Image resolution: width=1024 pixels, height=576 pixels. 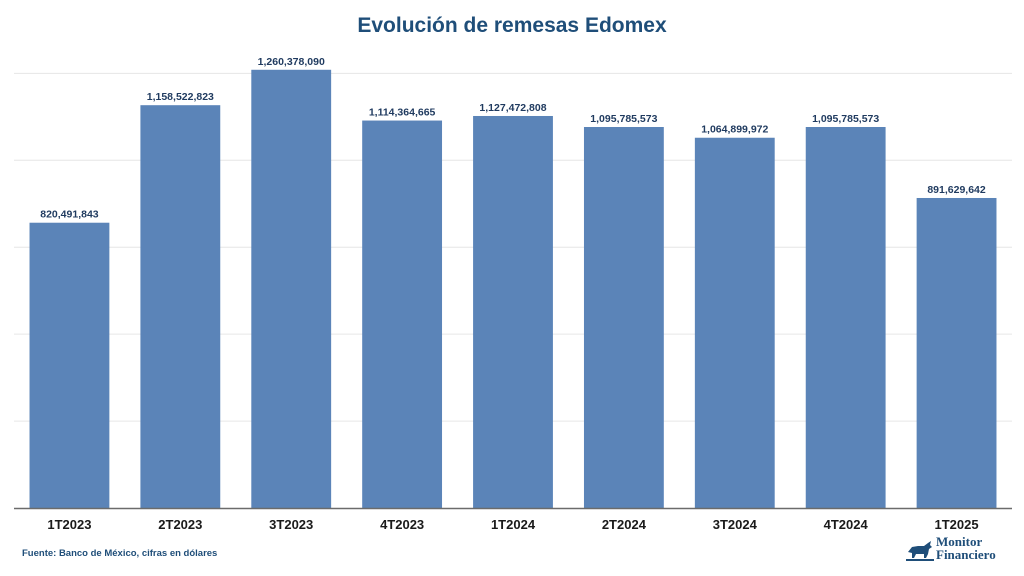 What do you see at coordinates (291, 62) in the screenshot?
I see `data-label: 1,260,378,090` at bounding box center [291, 62].